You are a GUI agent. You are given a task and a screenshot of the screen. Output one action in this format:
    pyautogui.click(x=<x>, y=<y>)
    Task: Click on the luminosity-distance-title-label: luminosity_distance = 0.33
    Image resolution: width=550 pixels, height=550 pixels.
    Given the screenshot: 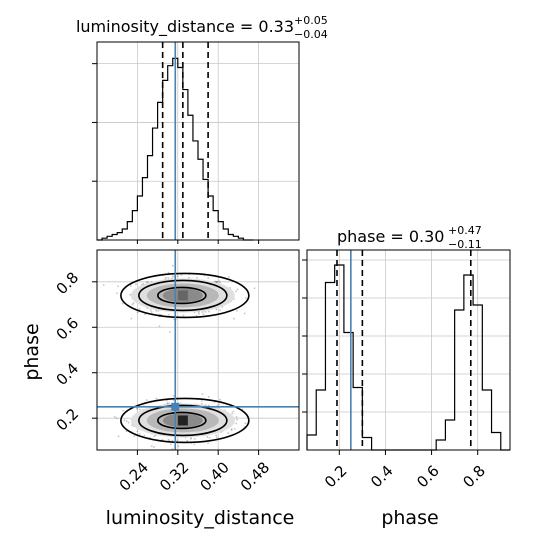 What is the action you would take?
    pyautogui.click(x=185, y=27)
    